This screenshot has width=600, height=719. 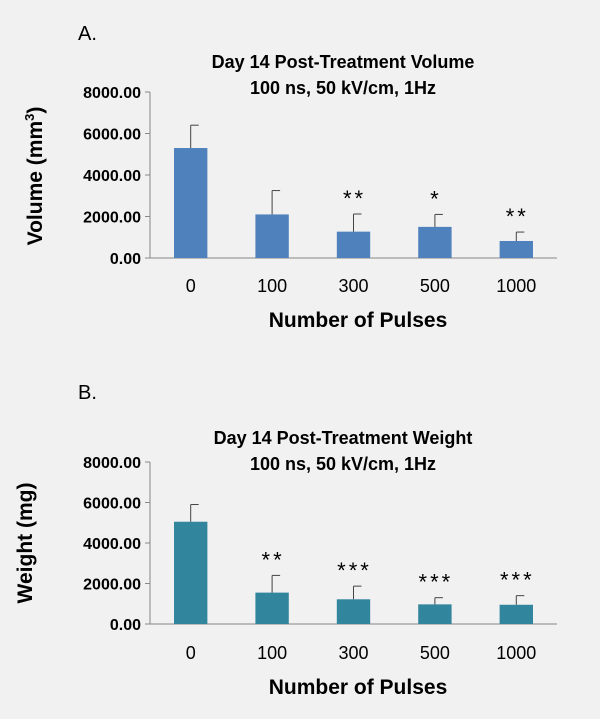 I want to click on panel-b-y-axis-label: Weight (mg), so click(x=25, y=543).